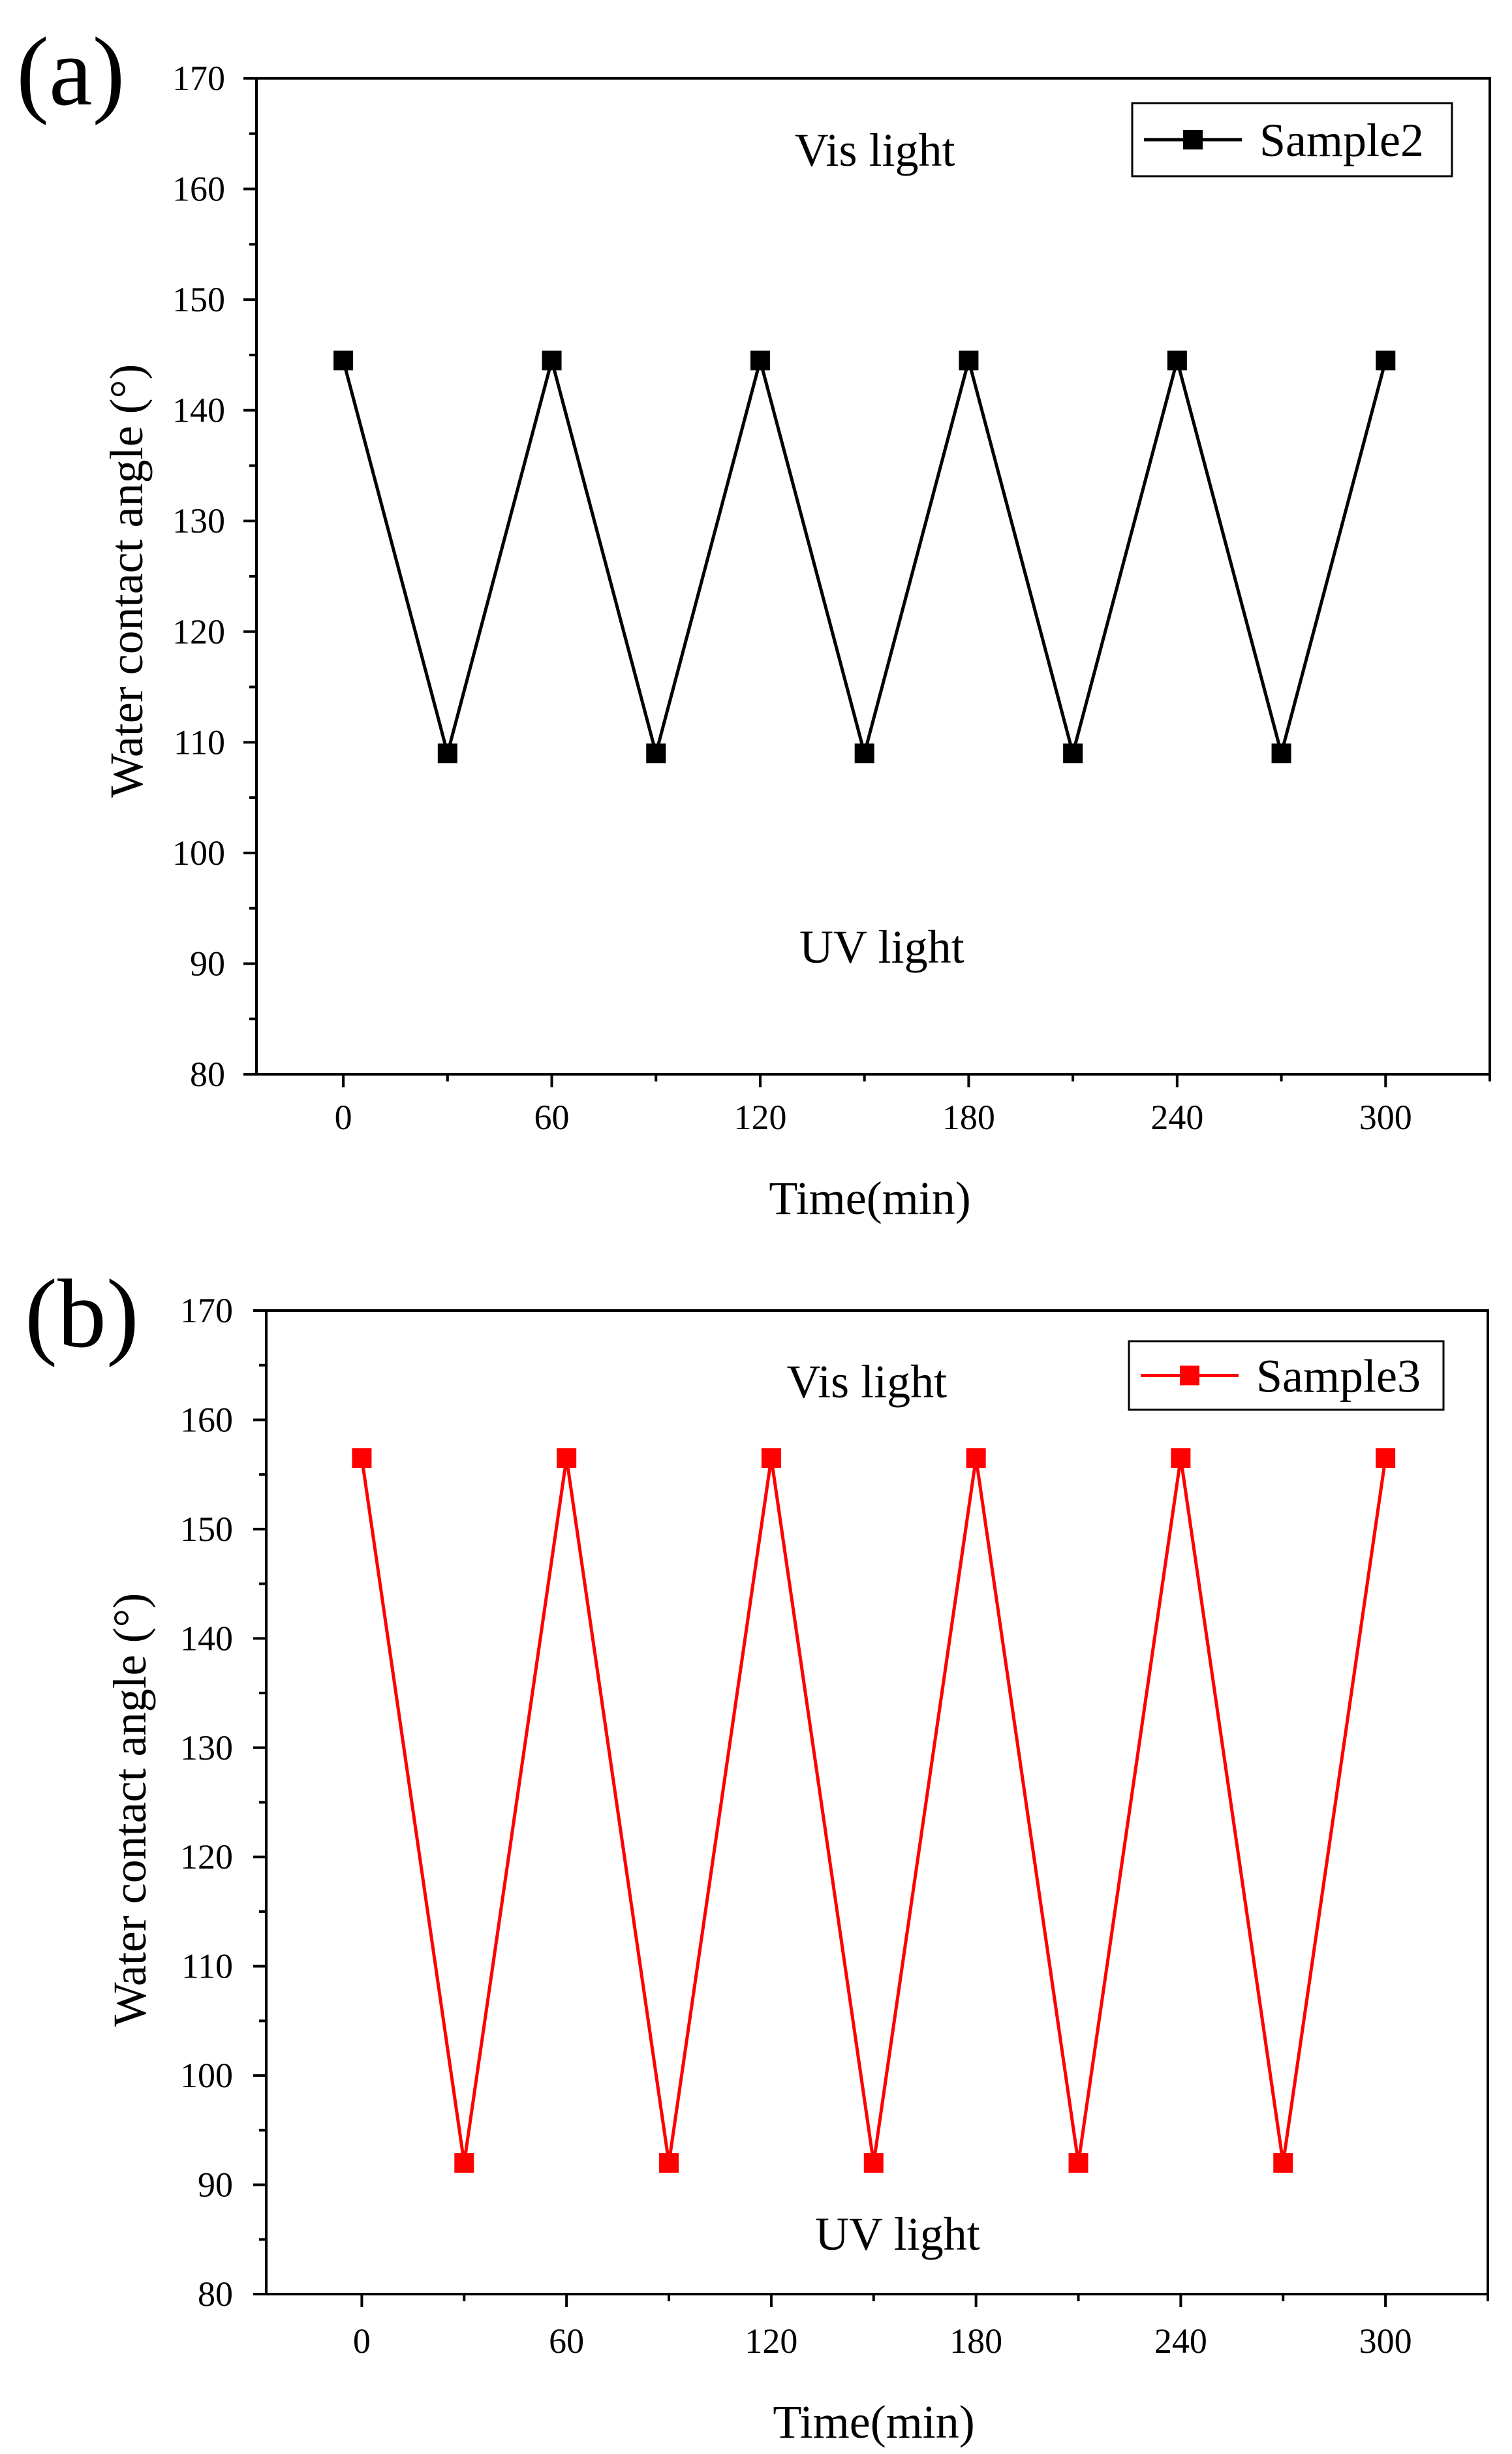  Describe the element at coordinates (1338, 1376) in the screenshot. I see `legend-label: Sample3` at that location.